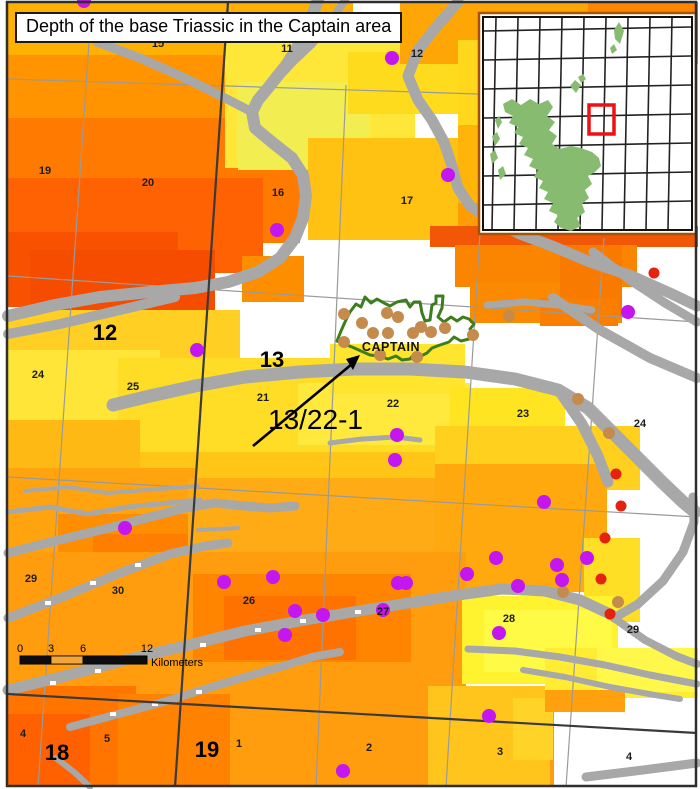 The height and width of the screenshot is (789, 700). I want to click on quadrant-number-label: 18, so click(57, 752).